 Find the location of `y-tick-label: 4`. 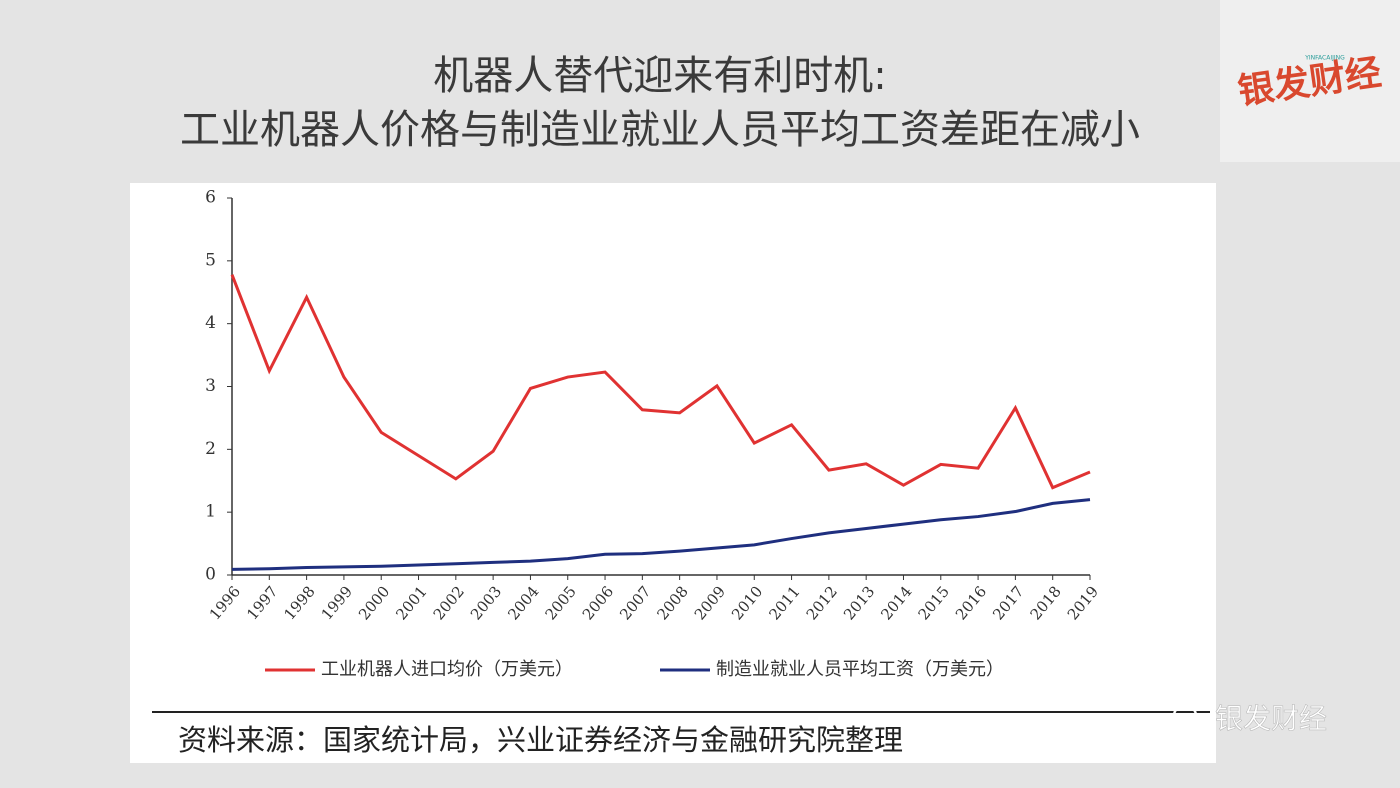

y-tick-label: 4 is located at coordinates (210, 323).